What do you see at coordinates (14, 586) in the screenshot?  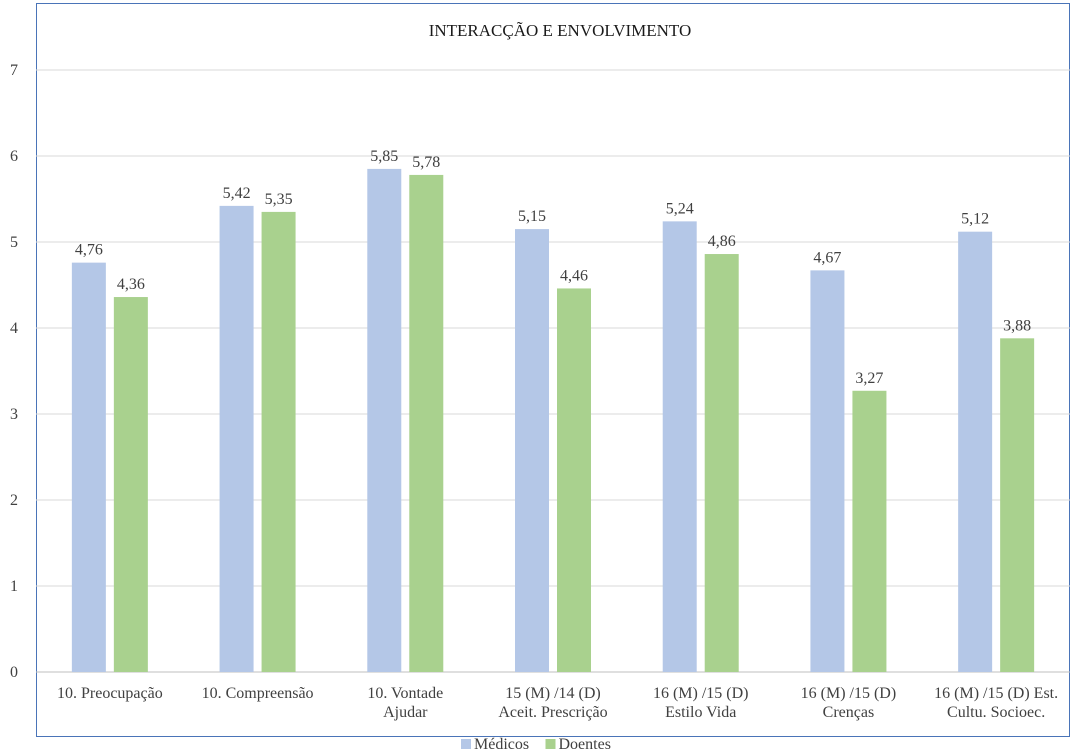 I see `y-tick-label: 1` at bounding box center [14, 586].